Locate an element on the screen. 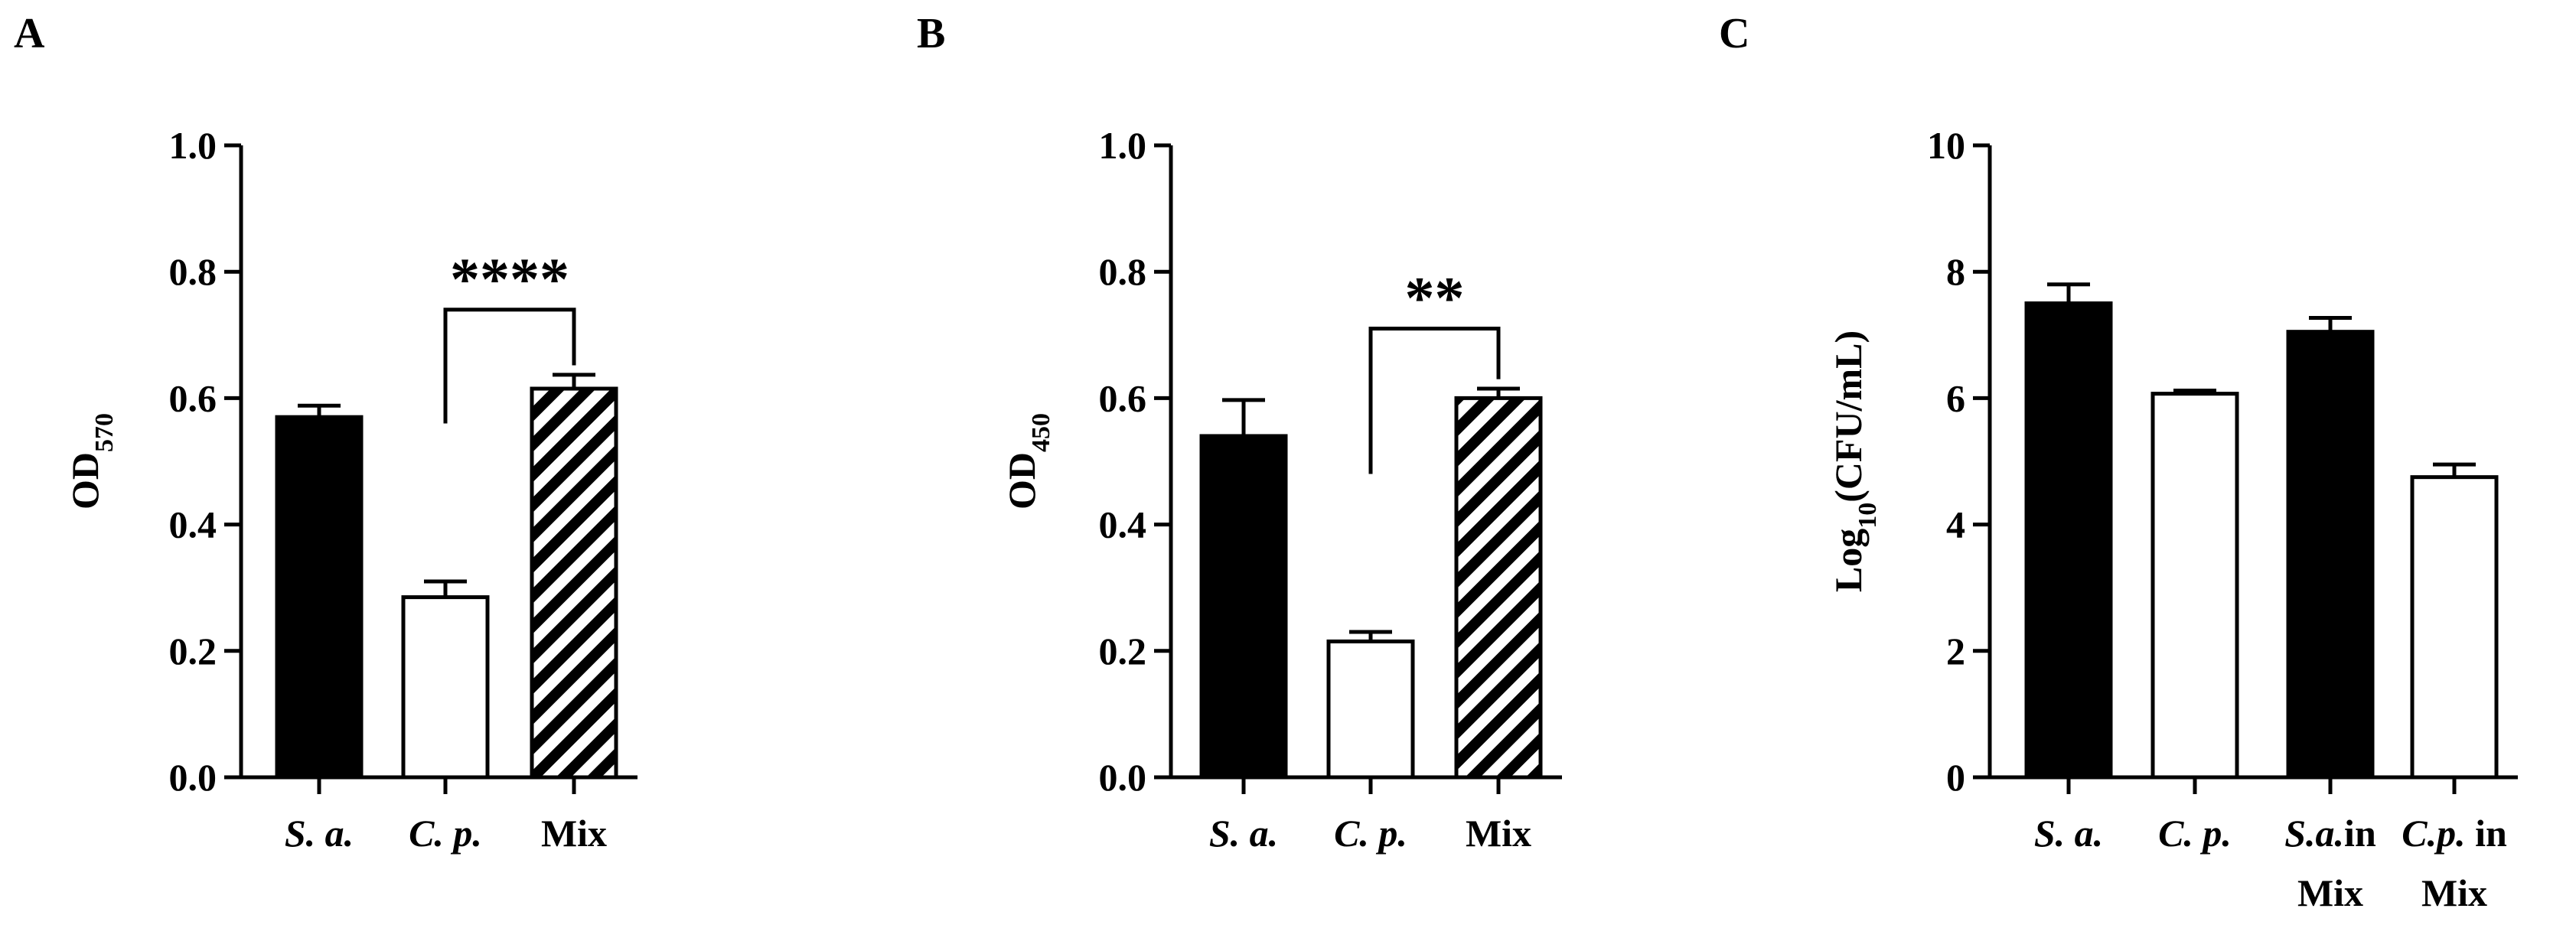  y-tick-label: 8 is located at coordinates (1955, 271).